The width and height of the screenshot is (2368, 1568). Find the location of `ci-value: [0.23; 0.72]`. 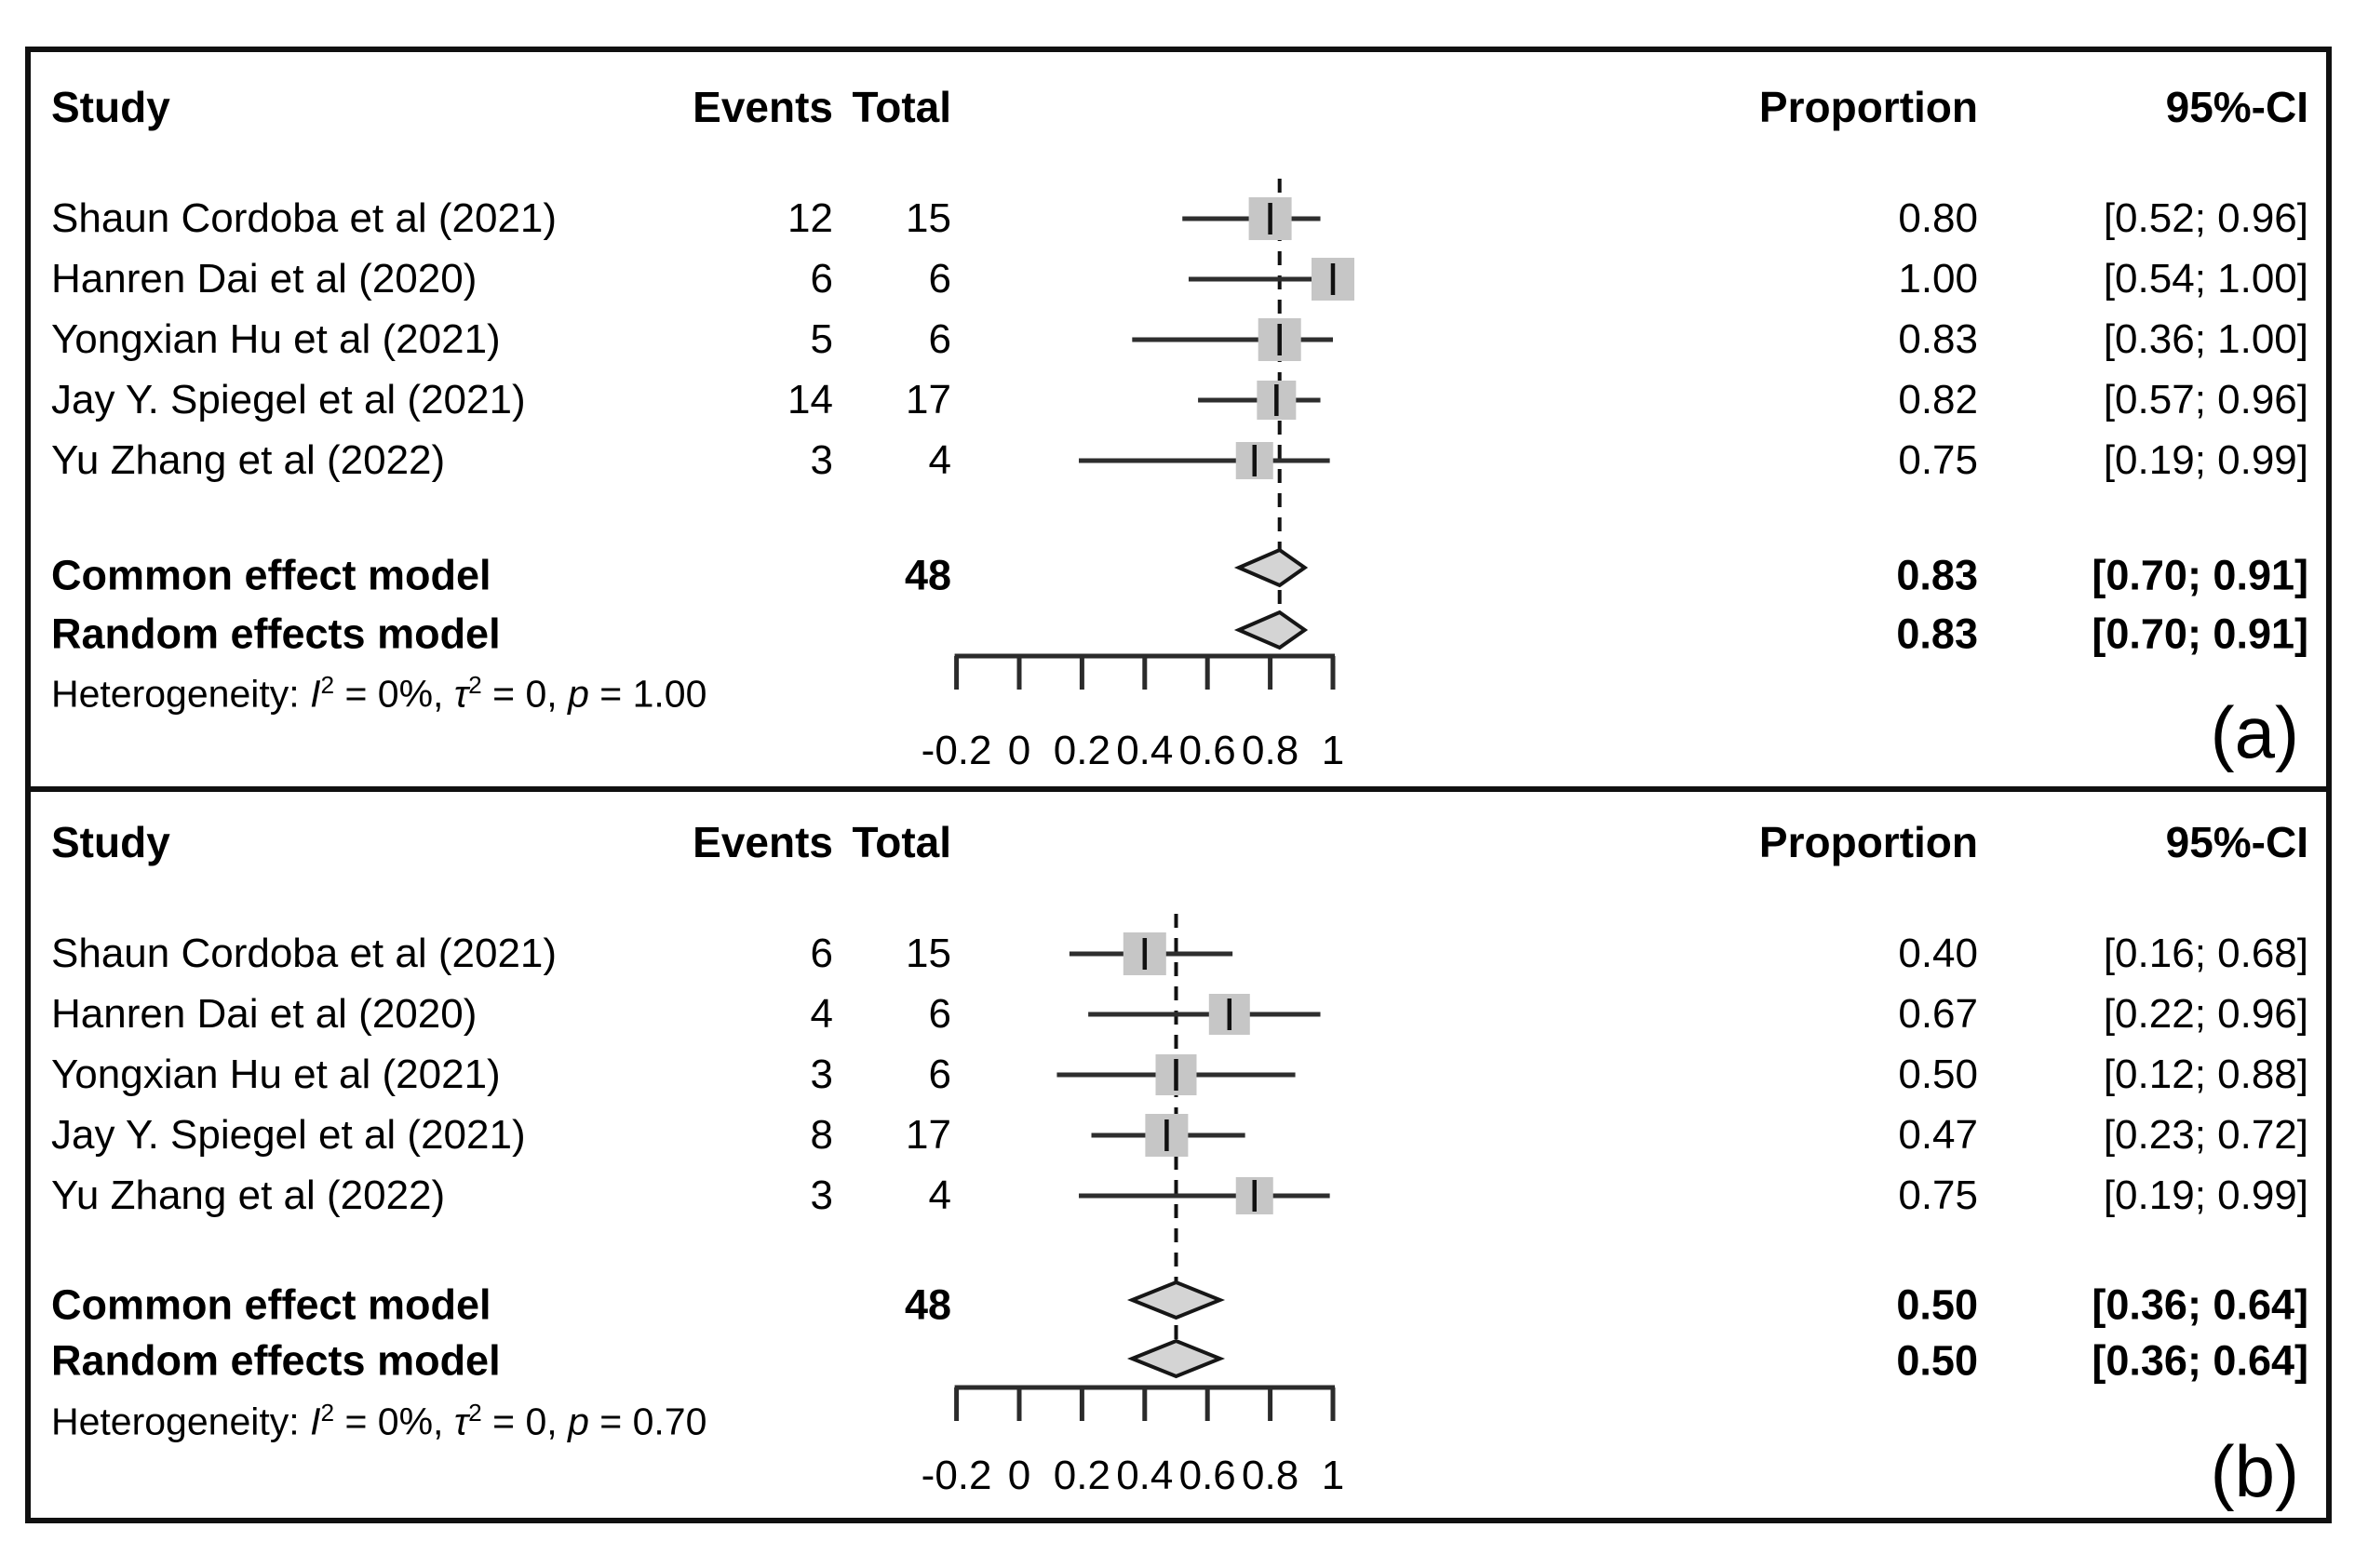

ci-value: [0.23; 0.72] is located at coordinates (2206, 1135).